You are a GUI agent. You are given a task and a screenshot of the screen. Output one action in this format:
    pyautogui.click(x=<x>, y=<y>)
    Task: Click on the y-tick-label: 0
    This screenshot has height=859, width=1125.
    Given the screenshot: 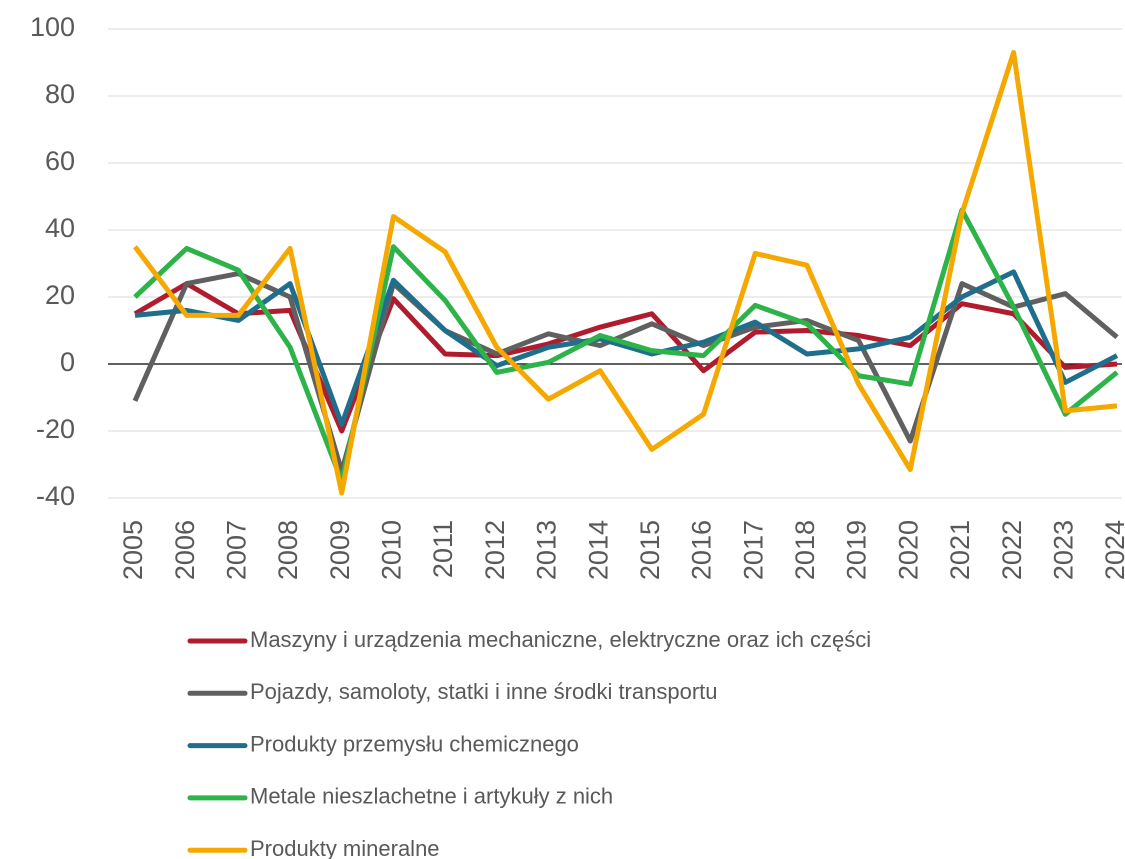 What is the action you would take?
    pyautogui.click(x=67, y=362)
    